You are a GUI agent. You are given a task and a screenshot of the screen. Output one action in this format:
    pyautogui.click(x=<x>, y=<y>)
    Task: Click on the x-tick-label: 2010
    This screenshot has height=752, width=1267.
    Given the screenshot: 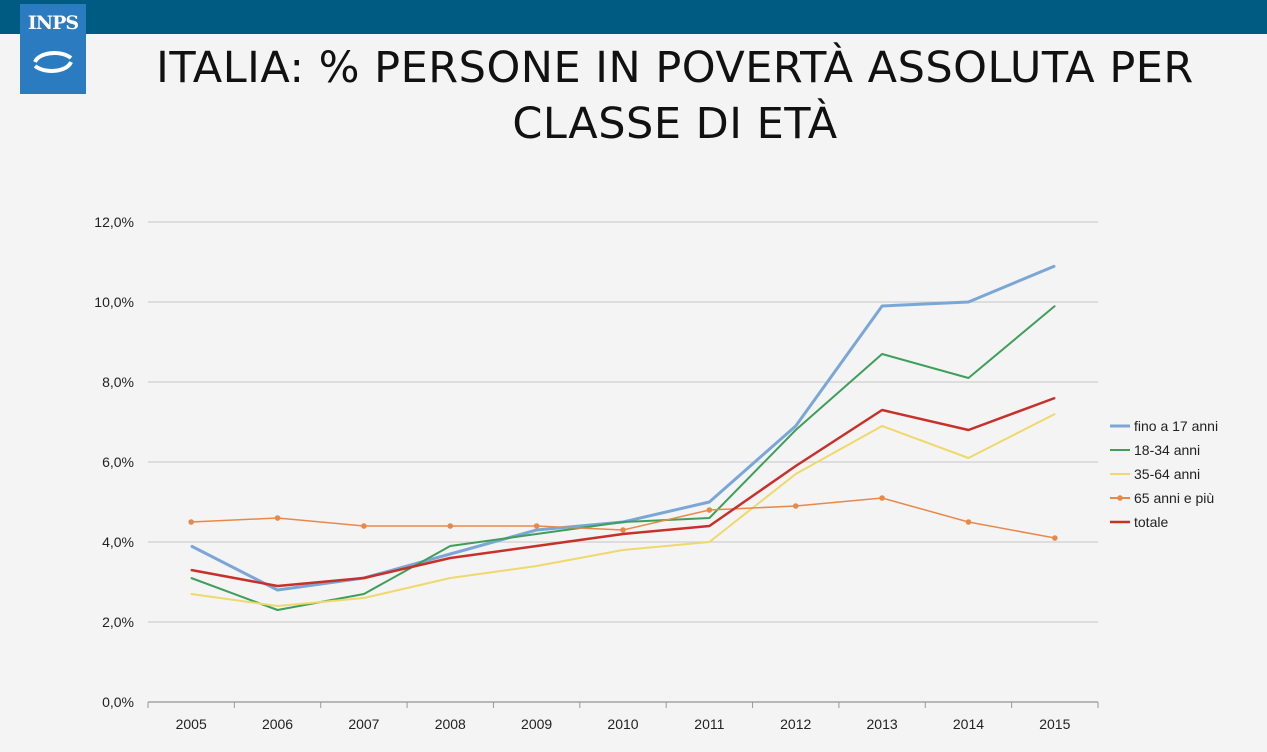 What is the action you would take?
    pyautogui.click(x=622, y=724)
    